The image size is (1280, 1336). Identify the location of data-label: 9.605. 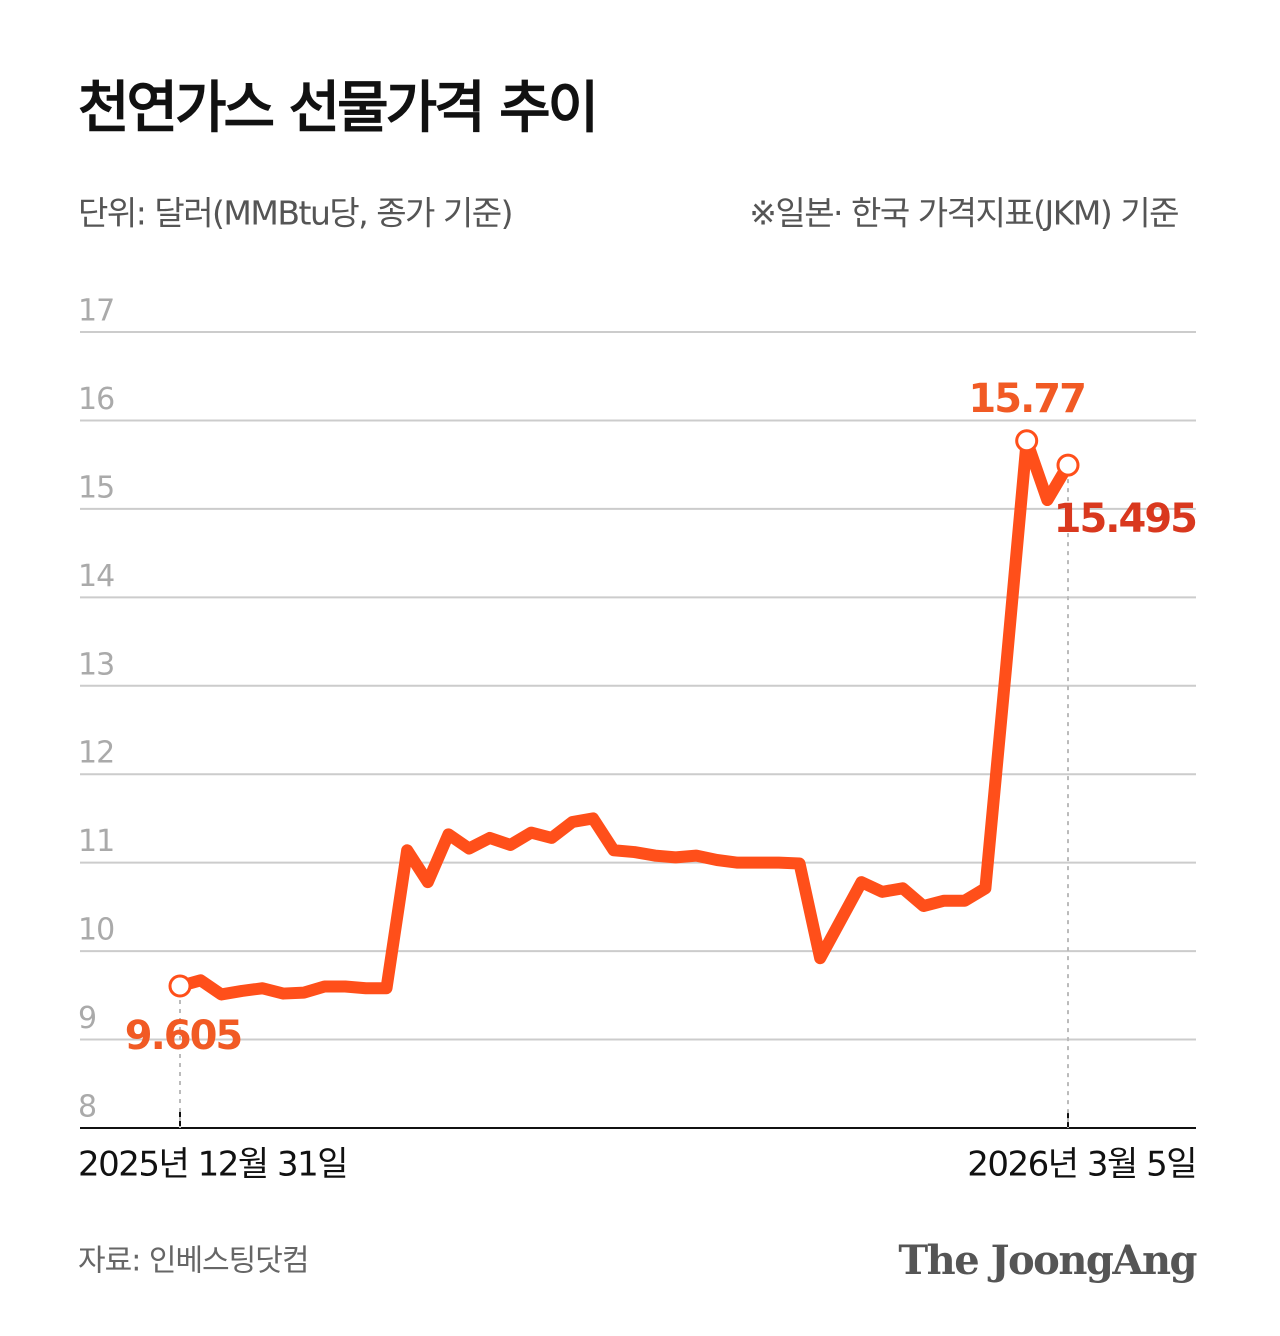
(183, 1036).